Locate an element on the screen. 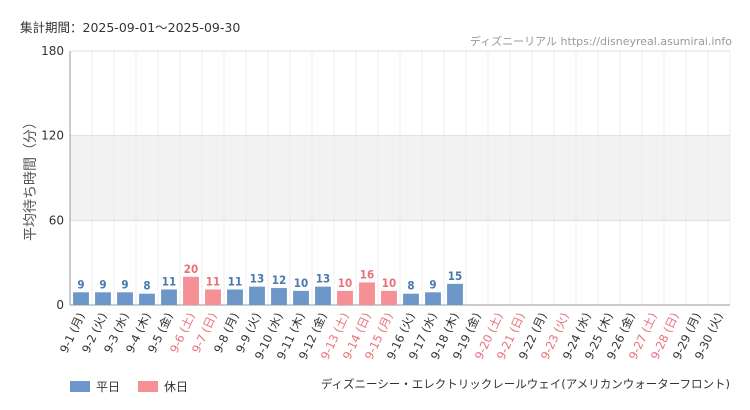 This screenshot has width=750, height=410. y-tick-label: 60 is located at coordinates (56, 220).